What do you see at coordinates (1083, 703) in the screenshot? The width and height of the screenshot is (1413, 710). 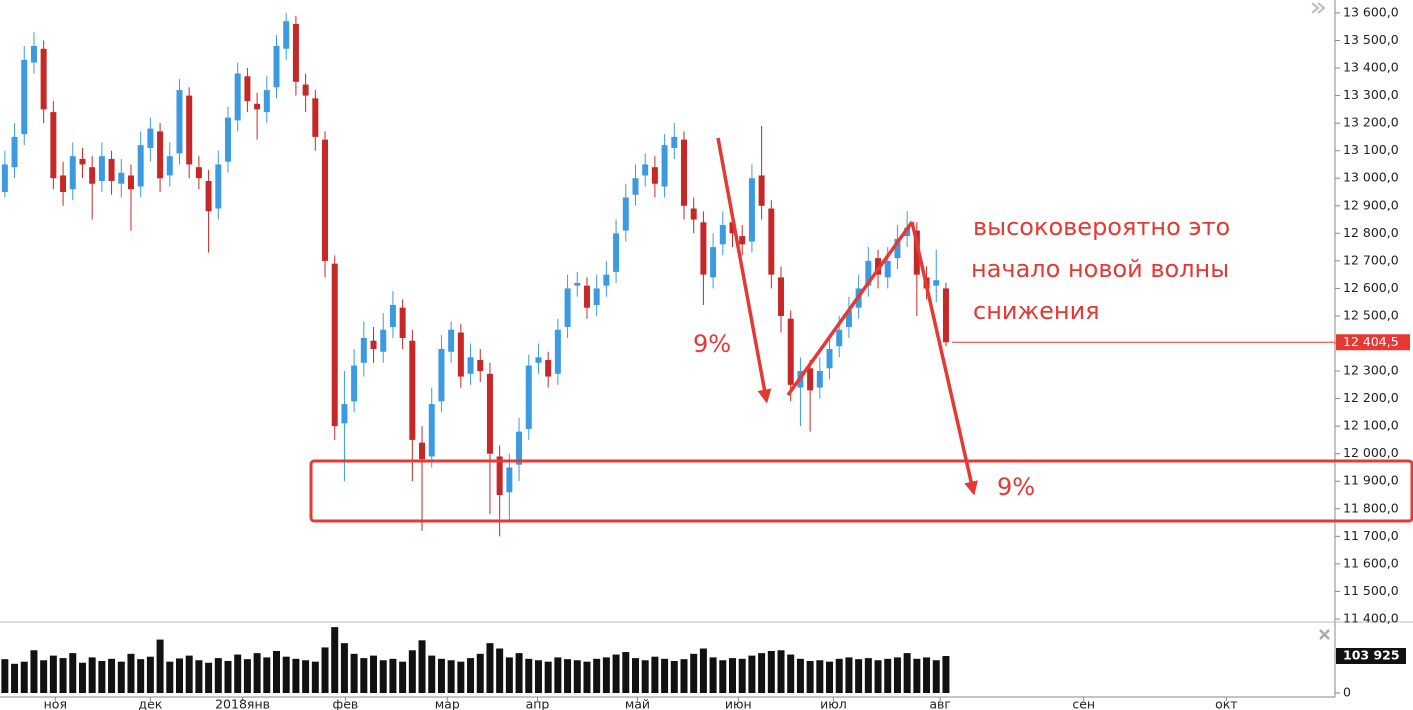 I see `x-tick-label: сен` at bounding box center [1083, 703].